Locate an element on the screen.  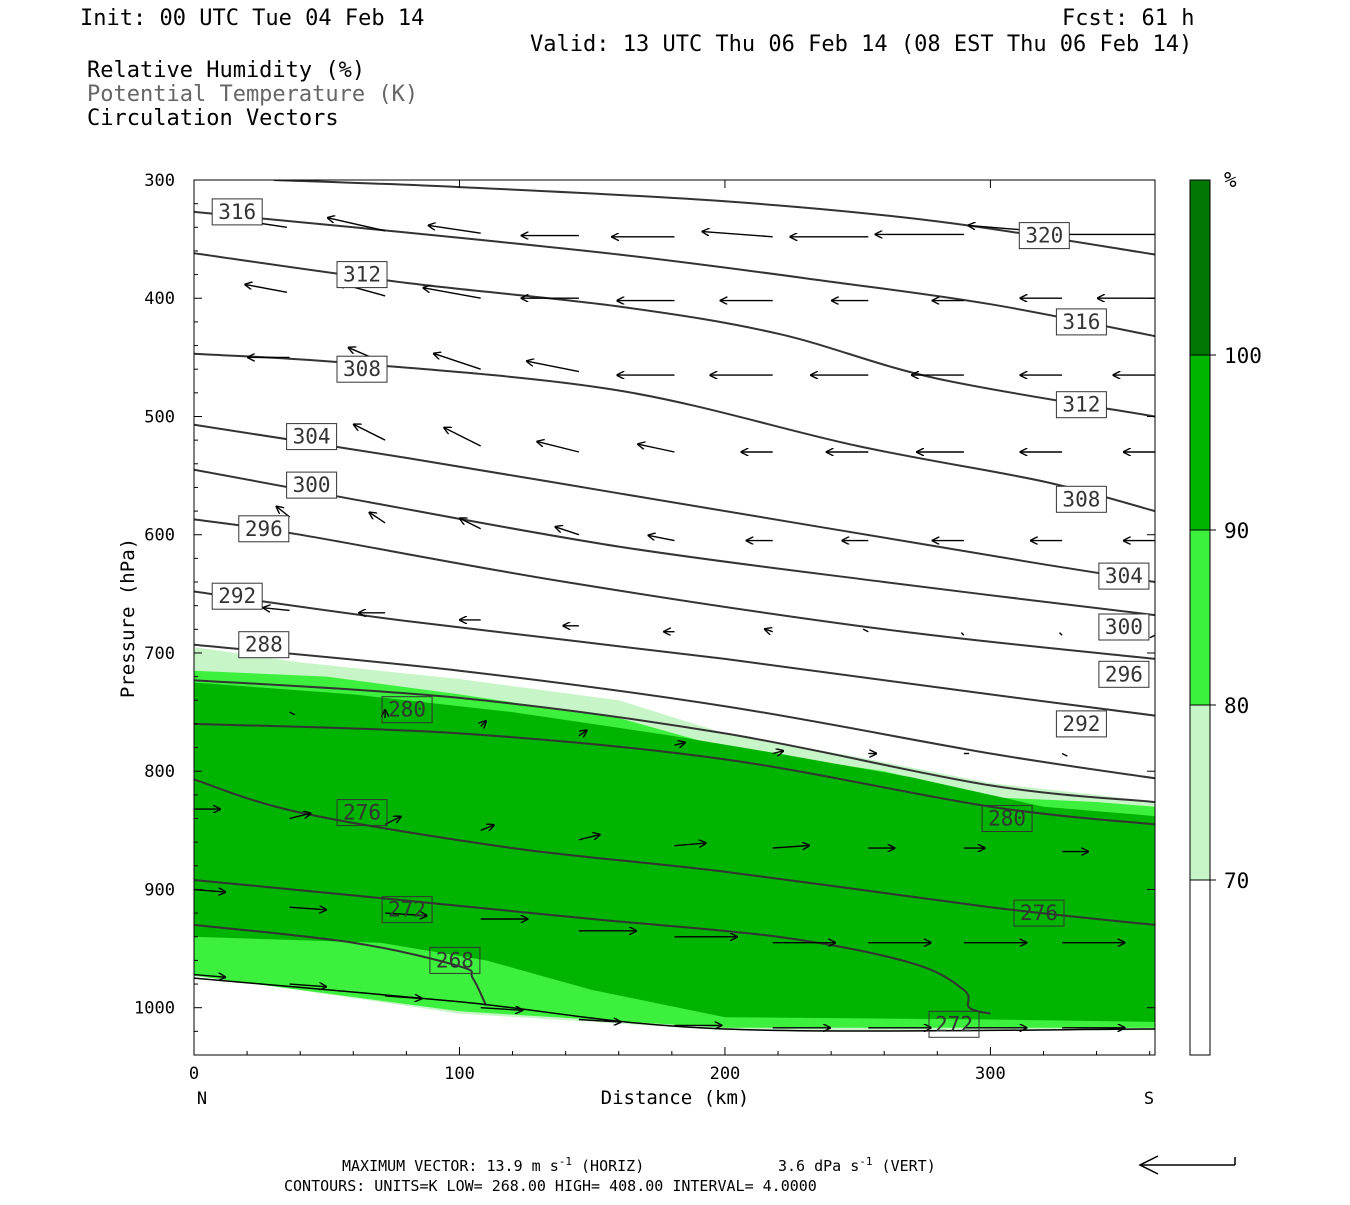
field-theta: Potential Temperature (K) is located at coordinates (252, 94).